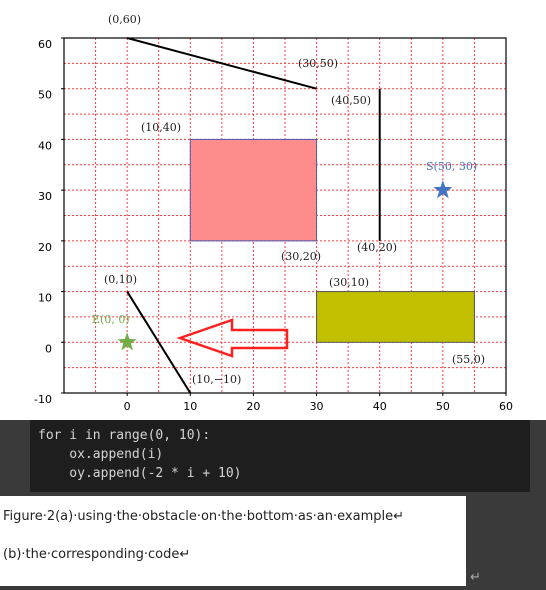  I want to click on y-tick-label: 60, so click(45, 44).